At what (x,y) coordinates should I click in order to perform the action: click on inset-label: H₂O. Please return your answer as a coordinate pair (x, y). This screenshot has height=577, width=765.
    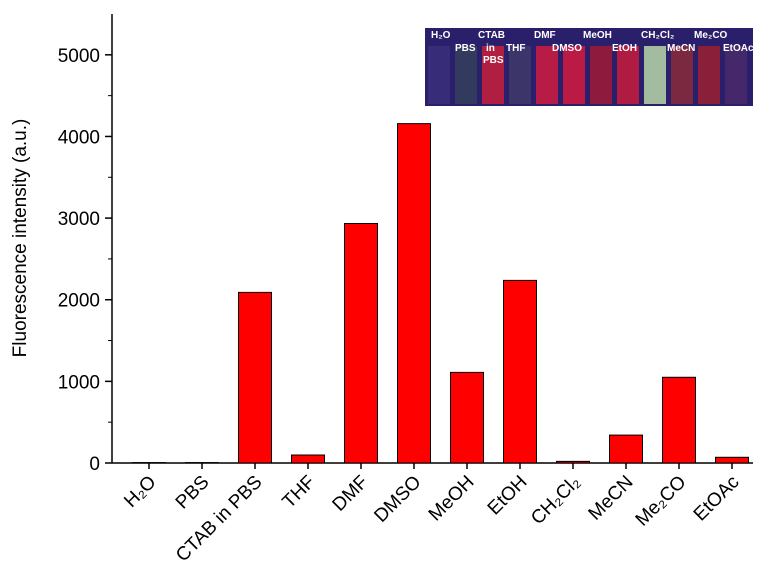
    Looking at the image, I should click on (441, 35).